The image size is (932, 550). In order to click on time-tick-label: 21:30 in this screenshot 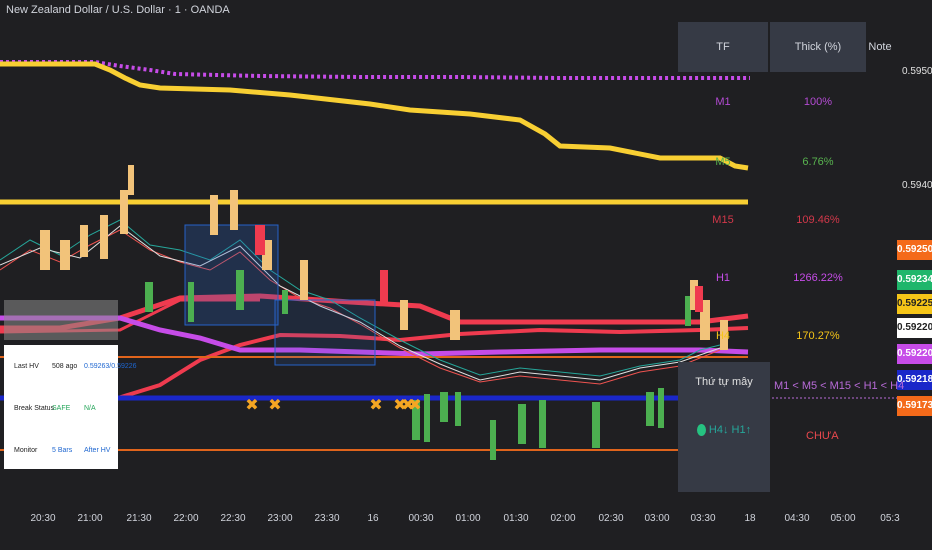, I will do `click(139, 518)`.